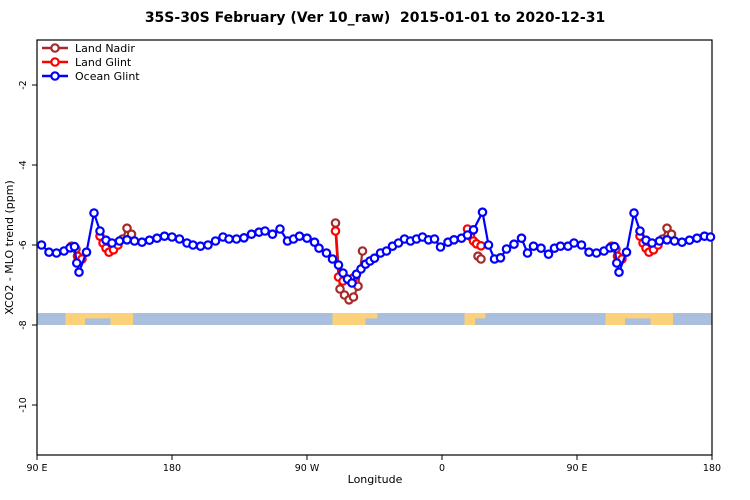  I want to click on y-axis-label: XCO2 - MLO trend (ppm), so click(9, 247).